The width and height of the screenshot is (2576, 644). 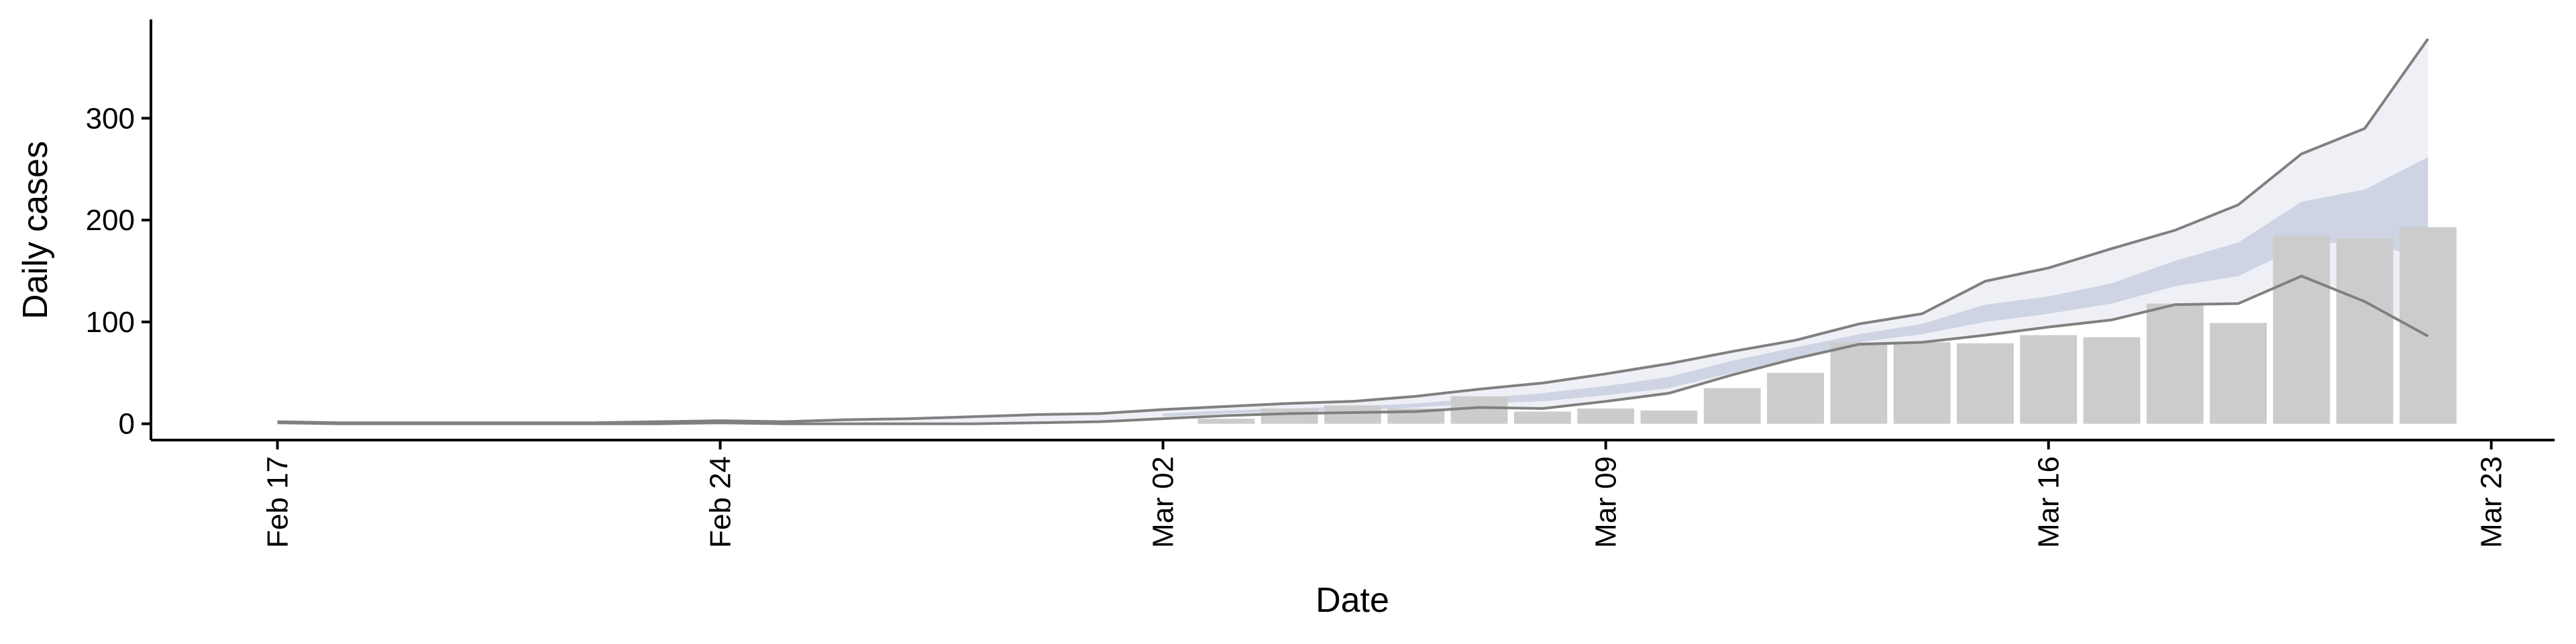 What do you see at coordinates (278, 502) in the screenshot?
I see `x-tick-label: Feb 17` at bounding box center [278, 502].